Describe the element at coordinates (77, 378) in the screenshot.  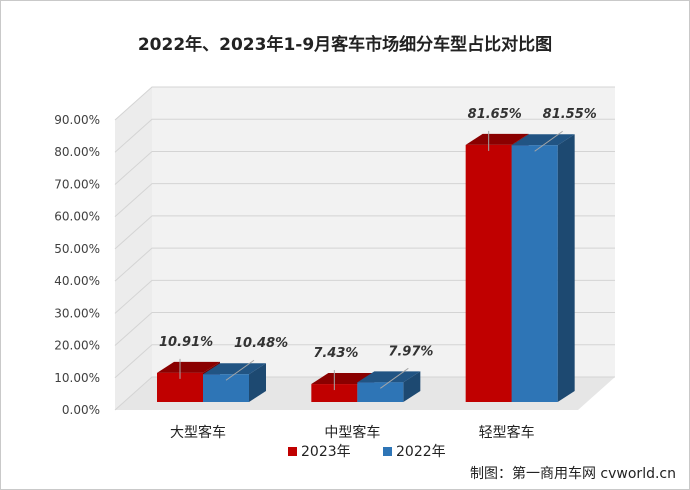
I see `y-tick-label: 10.00%` at that location.